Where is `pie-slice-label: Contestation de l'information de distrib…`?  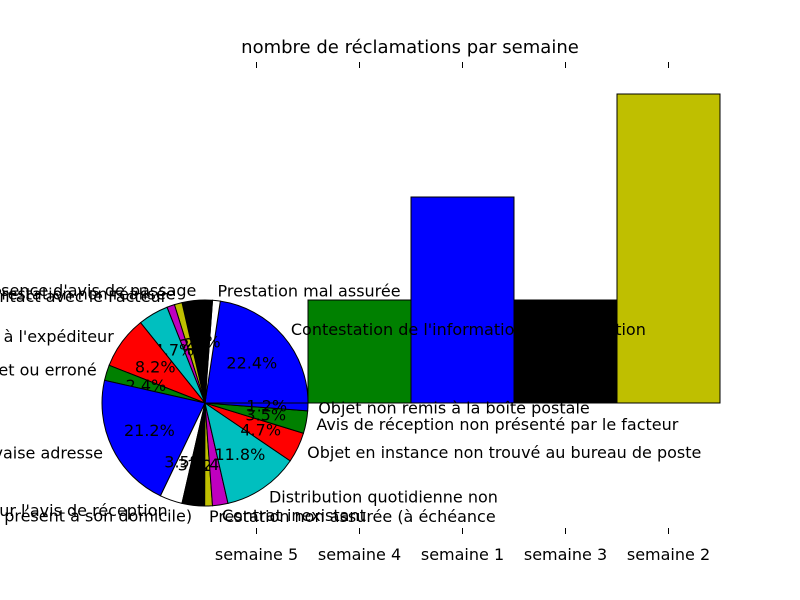 pie-slice-label: Contestation de l'information de distrib… is located at coordinates (468, 329).